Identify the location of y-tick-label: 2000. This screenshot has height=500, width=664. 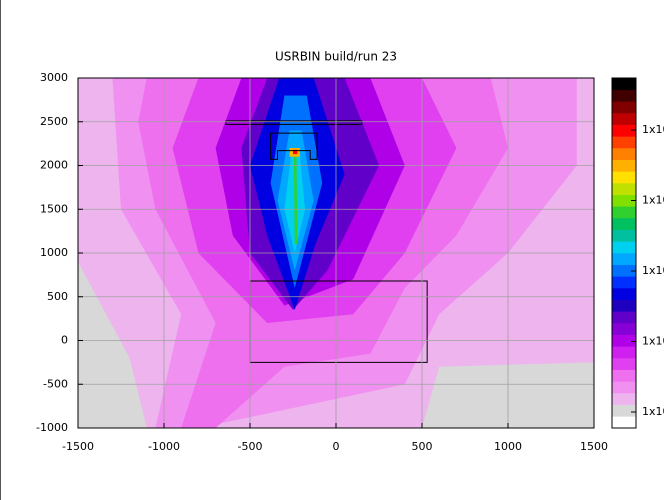
(54, 165).